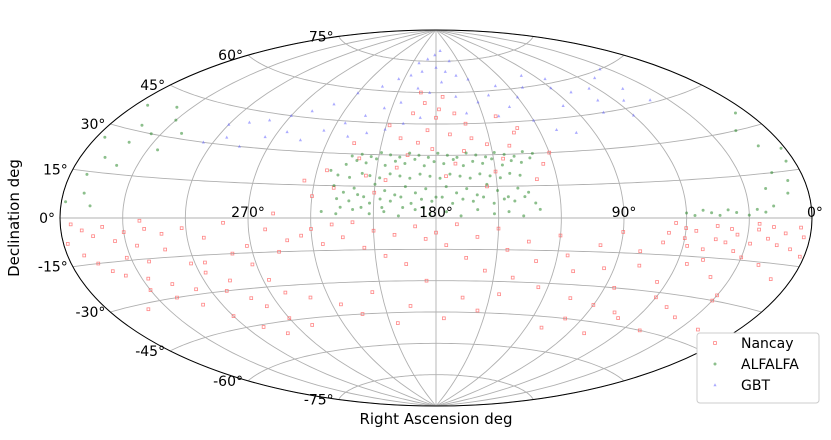 The image size is (831, 440). Describe the element at coordinates (436, 74) in the screenshot. I see `parallel-line` at that location.